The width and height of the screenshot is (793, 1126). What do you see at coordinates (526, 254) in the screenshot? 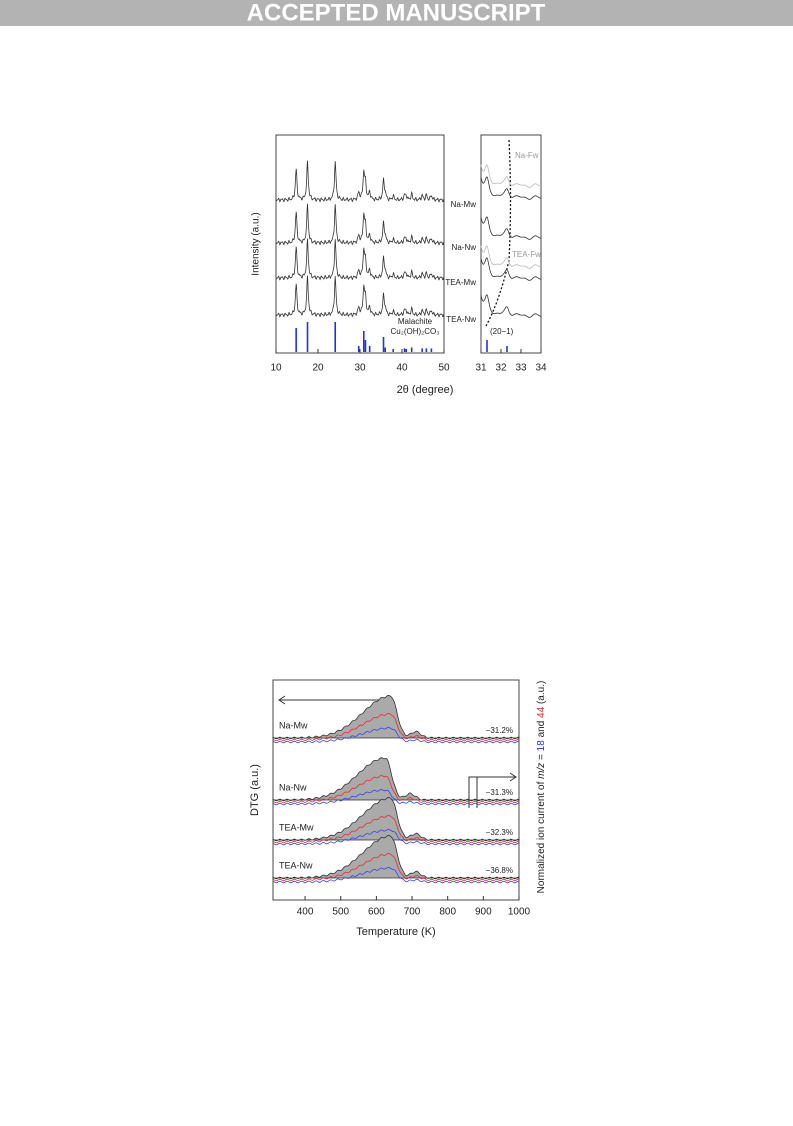
I see `inset-sample-label: TEA-Fw` at bounding box center [526, 254].